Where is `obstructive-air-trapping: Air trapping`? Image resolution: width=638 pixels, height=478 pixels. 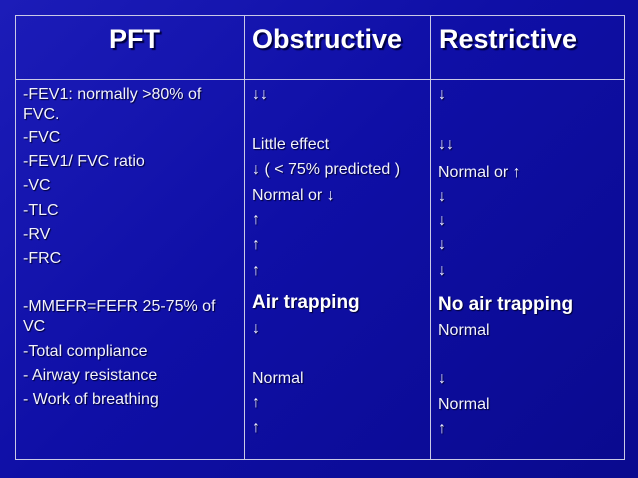
obstructive-air-trapping: Air trapping is located at coordinates (306, 302).